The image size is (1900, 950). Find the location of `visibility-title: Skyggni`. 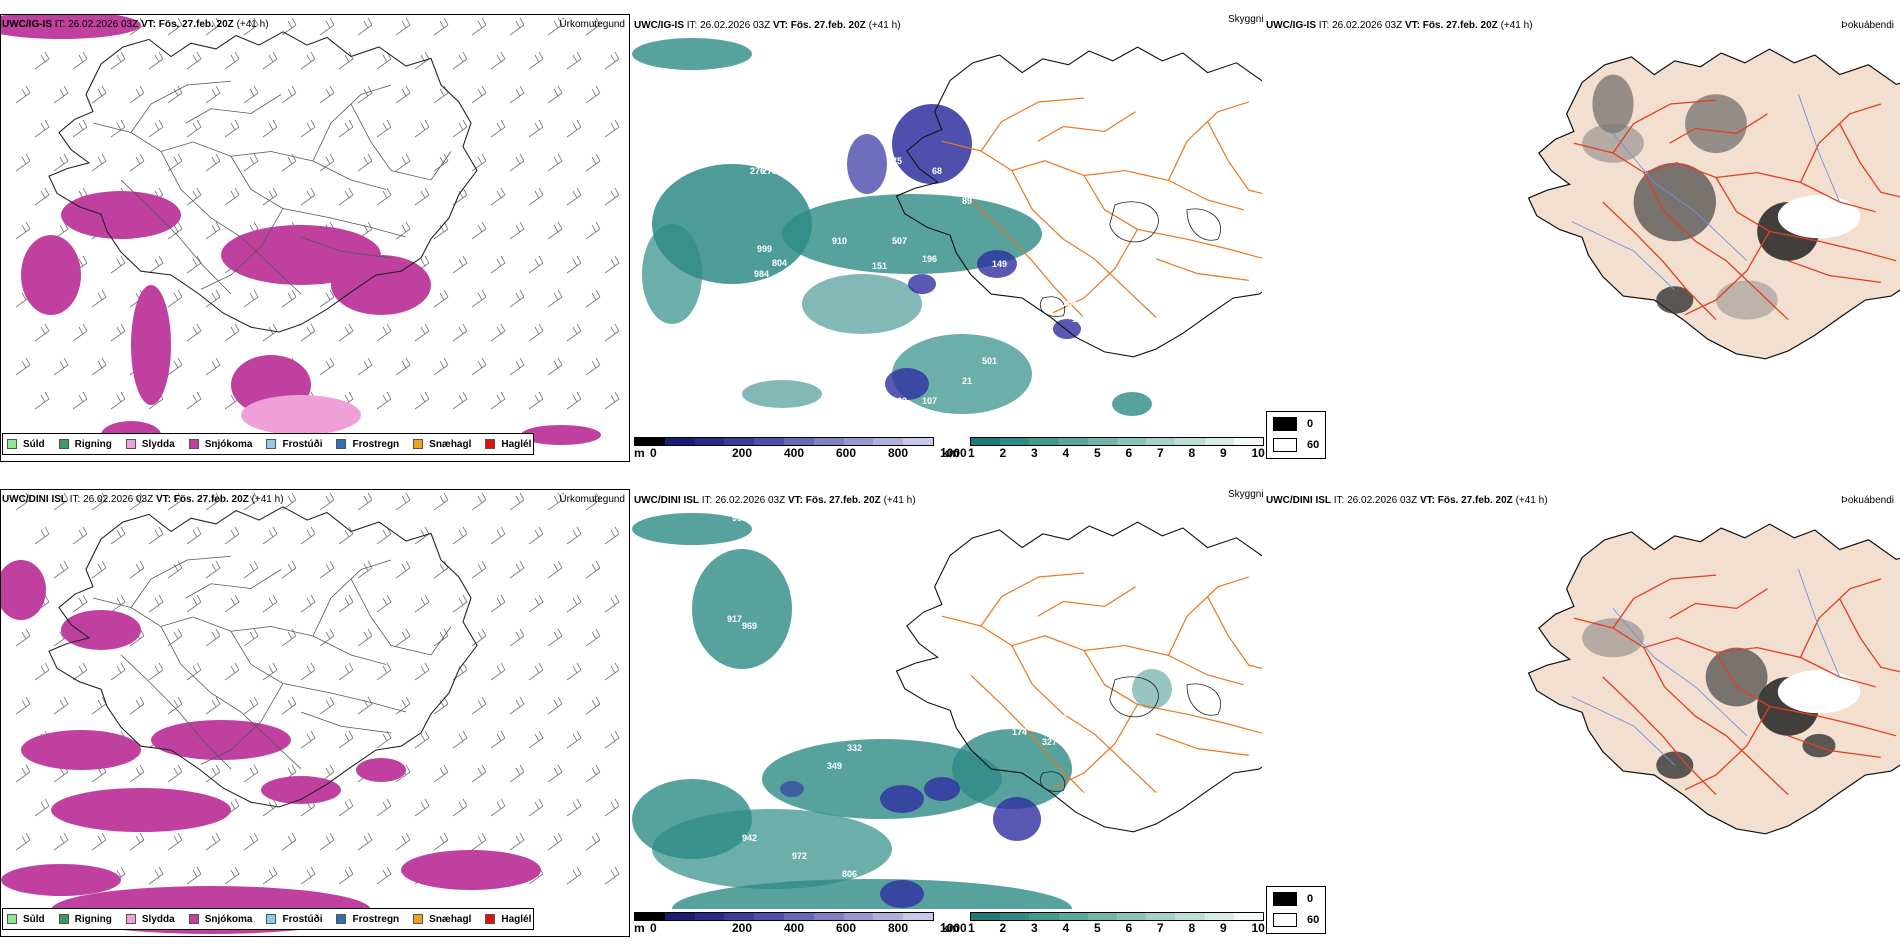

visibility-title: Skyggni is located at coordinates (1246, 19).